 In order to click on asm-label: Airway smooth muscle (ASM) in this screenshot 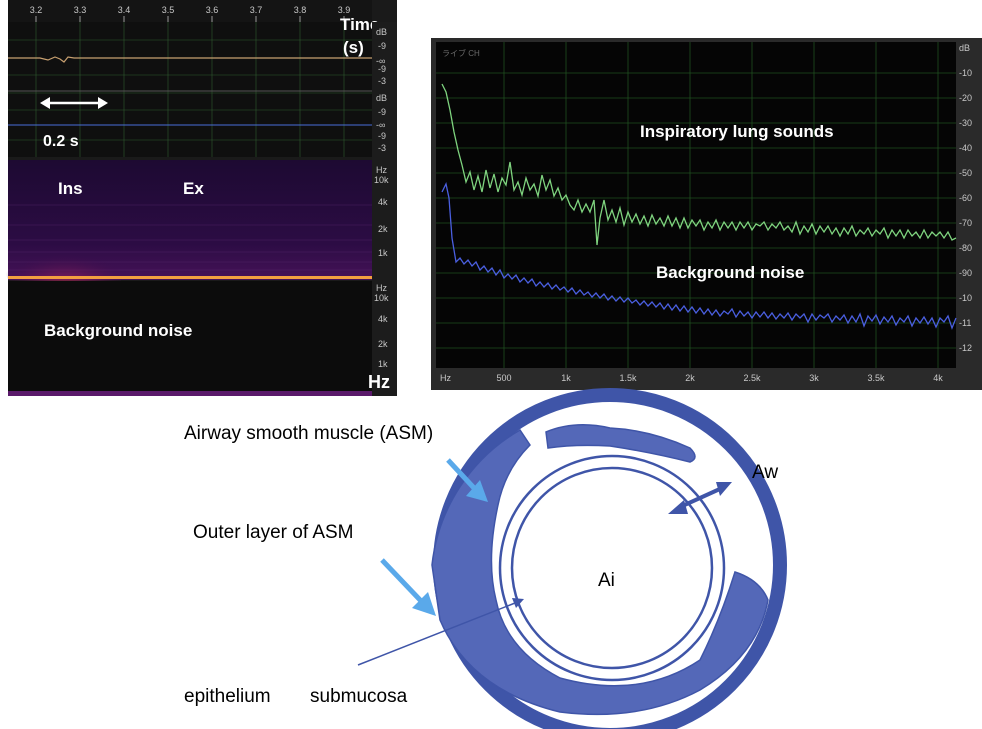, I will do `click(308, 433)`.